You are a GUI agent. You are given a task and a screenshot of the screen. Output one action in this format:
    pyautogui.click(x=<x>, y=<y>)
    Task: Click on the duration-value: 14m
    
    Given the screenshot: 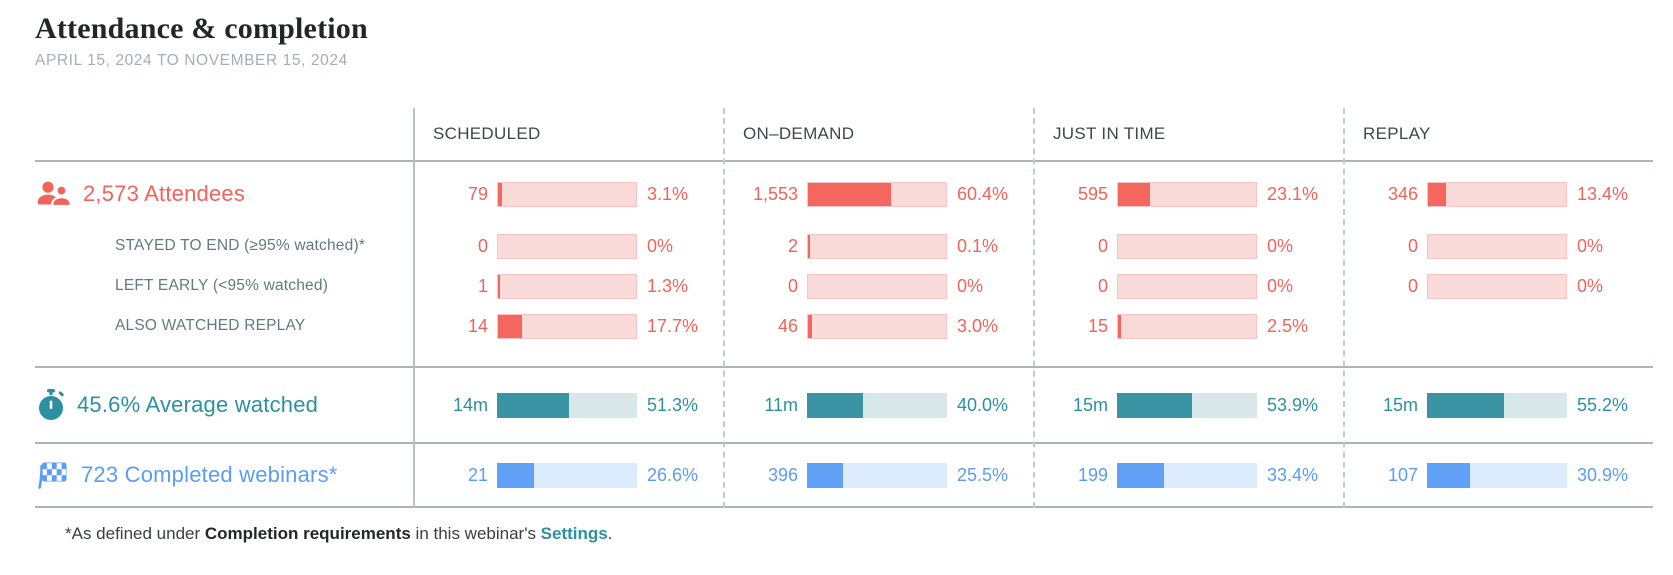 What is the action you would take?
    pyautogui.click(x=470, y=404)
    